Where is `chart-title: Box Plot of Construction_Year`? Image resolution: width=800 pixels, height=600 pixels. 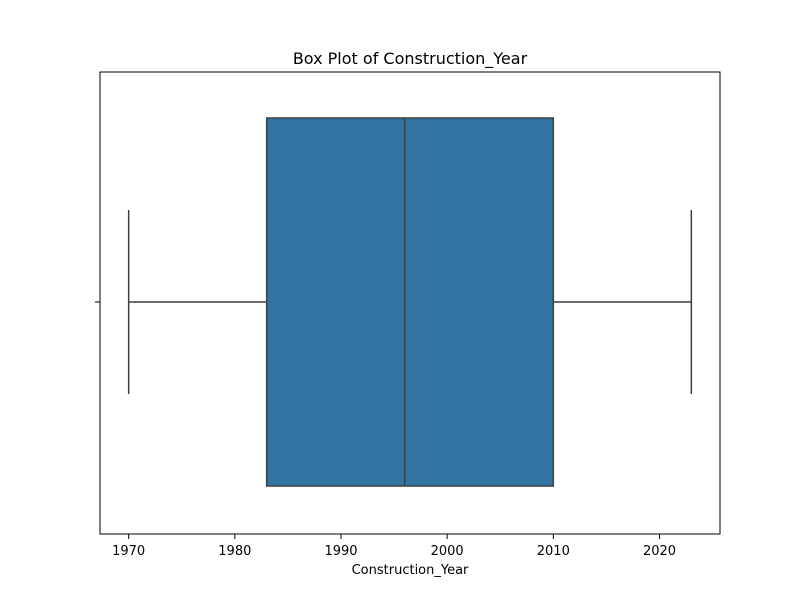
chart-title: Box Plot of Construction_Year is located at coordinates (410, 59).